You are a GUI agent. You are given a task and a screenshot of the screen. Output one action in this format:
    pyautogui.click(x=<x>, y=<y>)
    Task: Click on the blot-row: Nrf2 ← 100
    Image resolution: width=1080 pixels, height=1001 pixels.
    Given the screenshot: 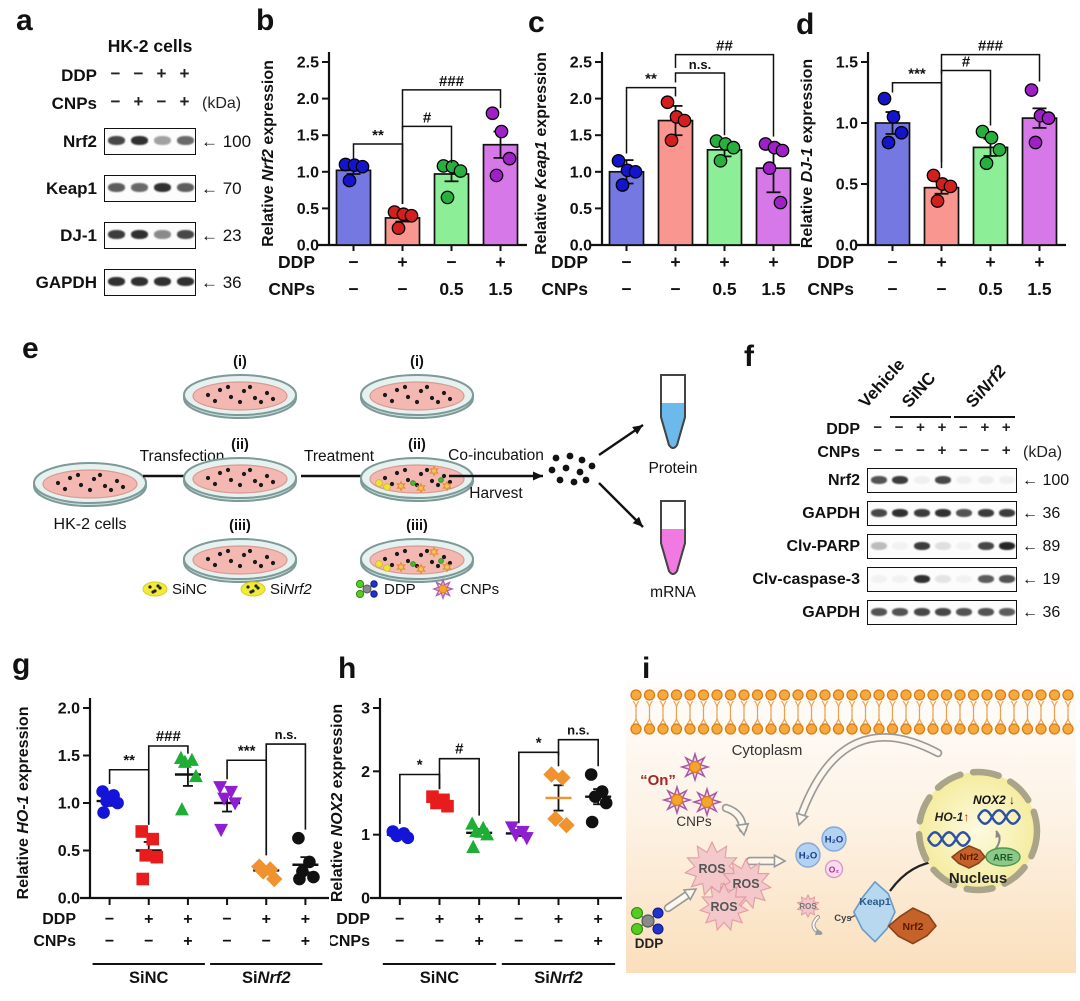 What is the action you would take?
    pyautogui.click(x=133, y=141)
    